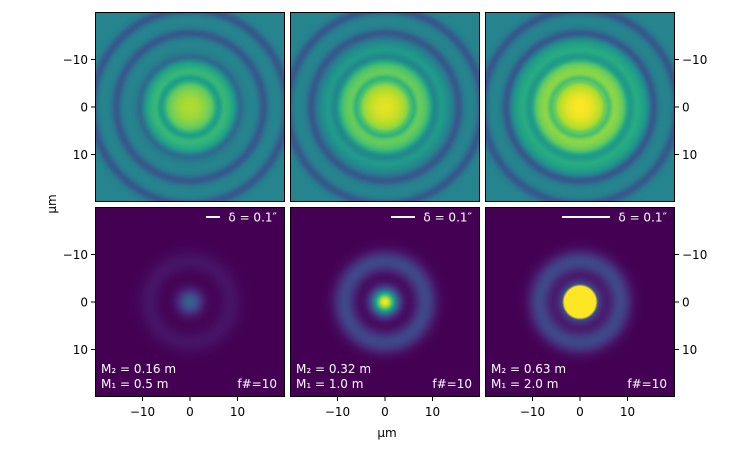 The width and height of the screenshot is (750, 456). Describe the element at coordinates (386, 433) in the screenshot. I see `x-axis-label: μm` at that location.